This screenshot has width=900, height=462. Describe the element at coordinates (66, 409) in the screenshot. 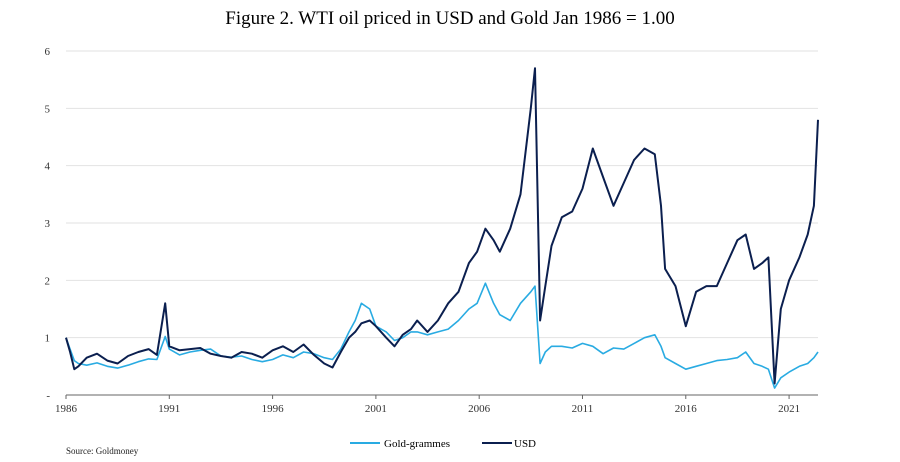

I see `x-tick-label: 1986` at that location.